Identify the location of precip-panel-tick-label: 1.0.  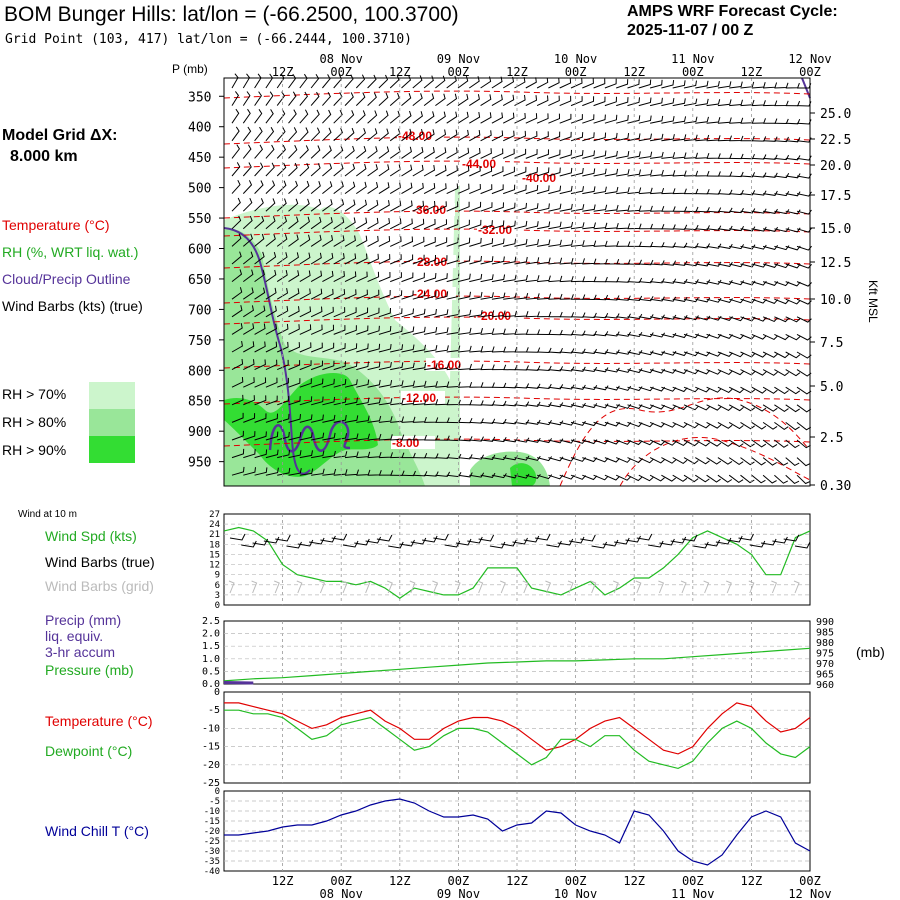
(211, 659).